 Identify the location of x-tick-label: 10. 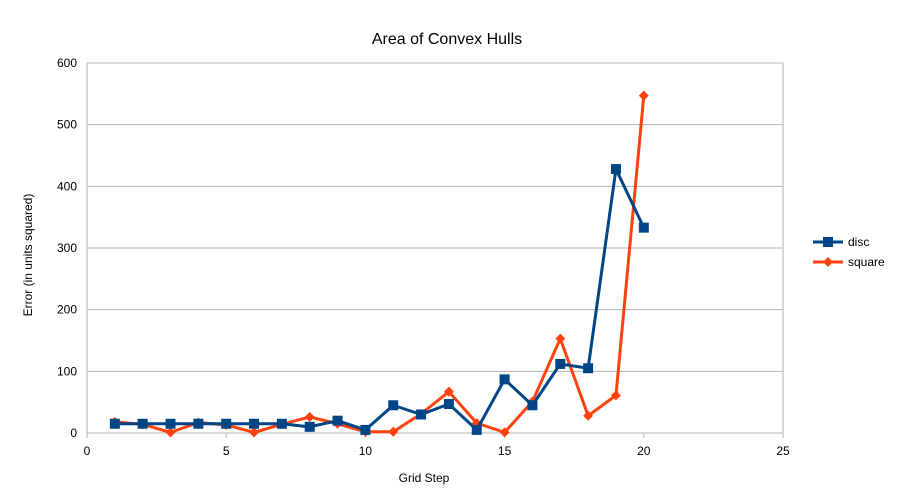
(366, 451).